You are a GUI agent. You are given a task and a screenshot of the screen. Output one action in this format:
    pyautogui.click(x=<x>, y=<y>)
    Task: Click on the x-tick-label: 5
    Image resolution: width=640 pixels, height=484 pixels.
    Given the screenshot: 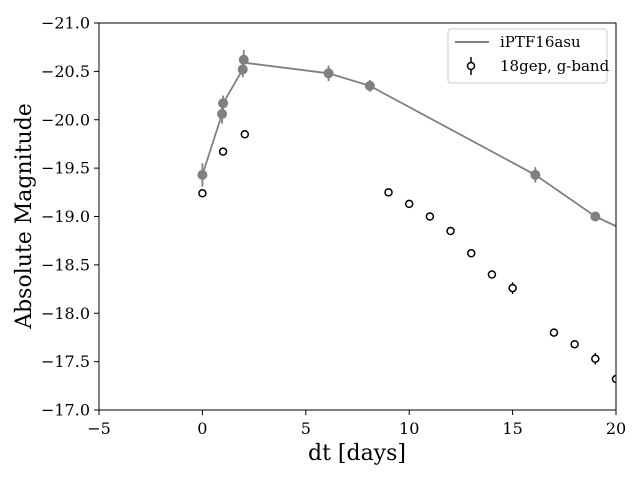 What is the action you would take?
    pyautogui.click(x=306, y=428)
    